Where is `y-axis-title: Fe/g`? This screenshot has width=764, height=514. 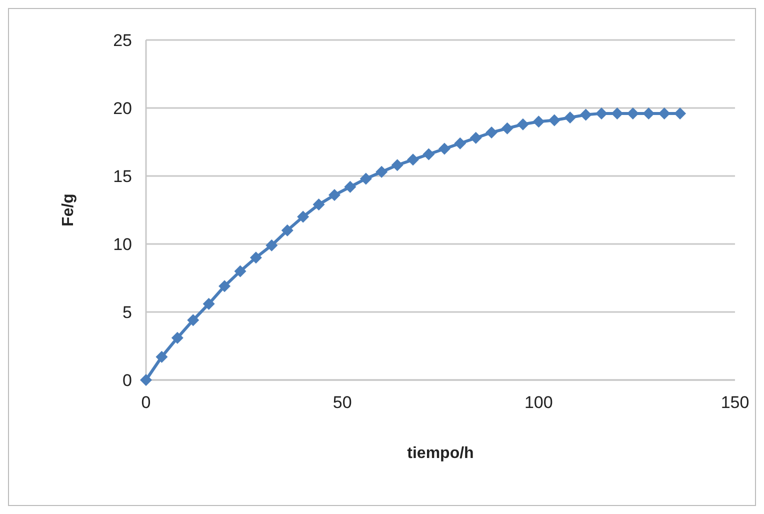 y-axis-title: Fe/g is located at coordinates (68, 210).